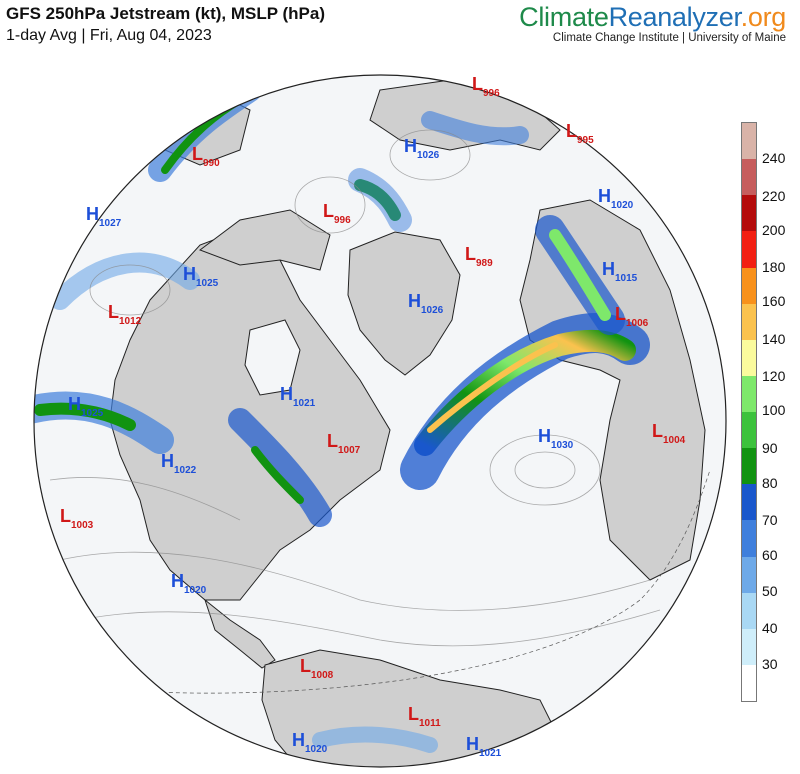 Image resolution: width=800 pixels, height=774 pixels. Describe the element at coordinates (264, 240) in the screenshot. I see `canadian-arctic` at that location.